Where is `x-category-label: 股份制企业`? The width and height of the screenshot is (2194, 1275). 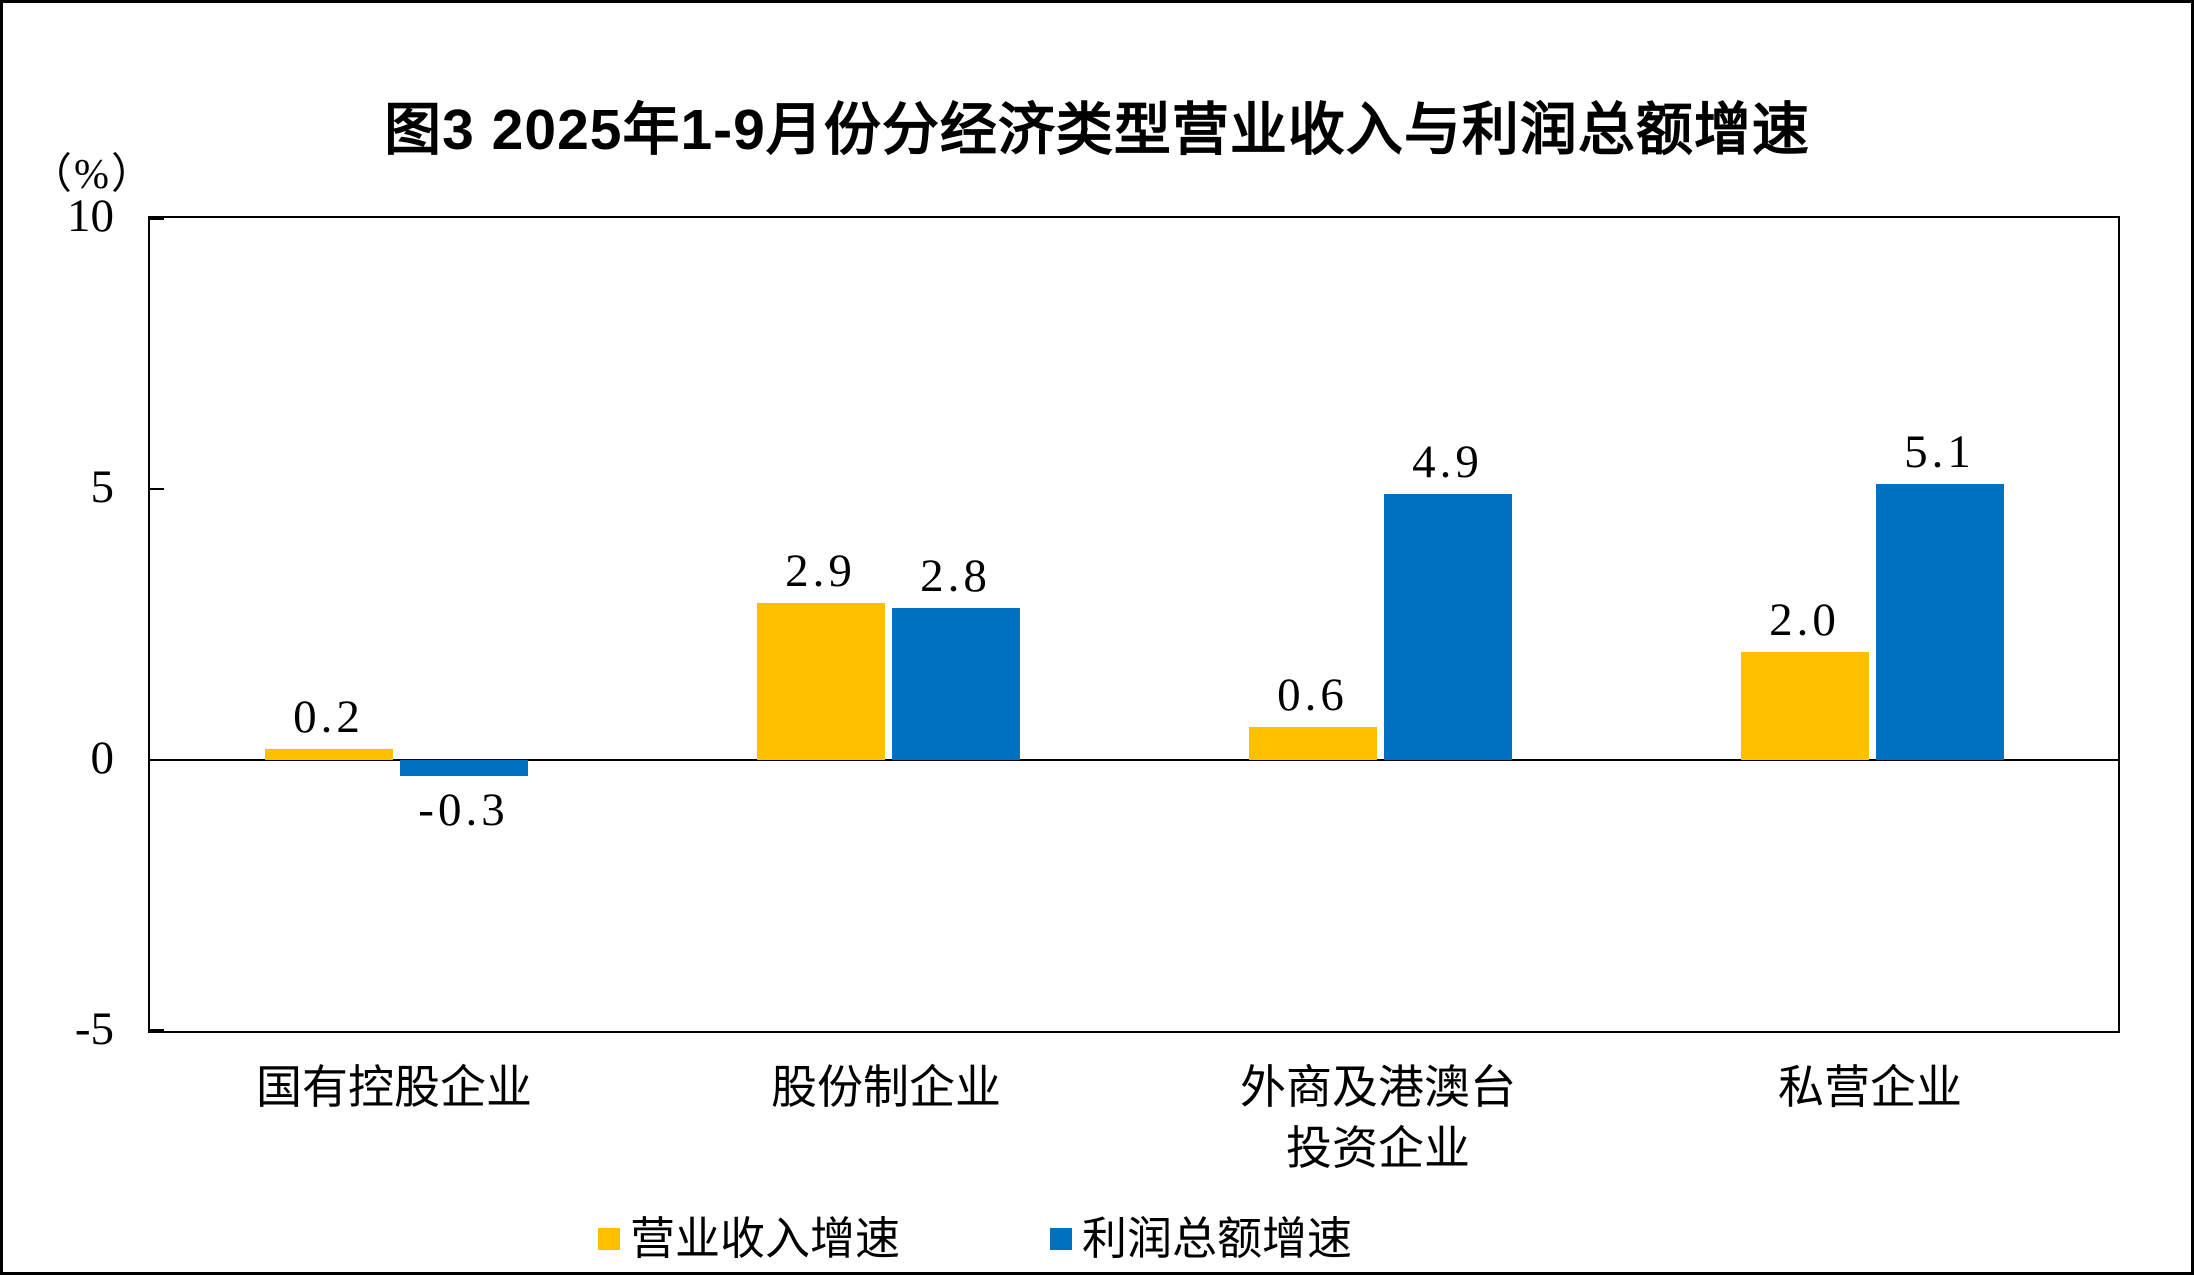
x-category-label: 股份制企业 is located at coordinates (886, 1087).